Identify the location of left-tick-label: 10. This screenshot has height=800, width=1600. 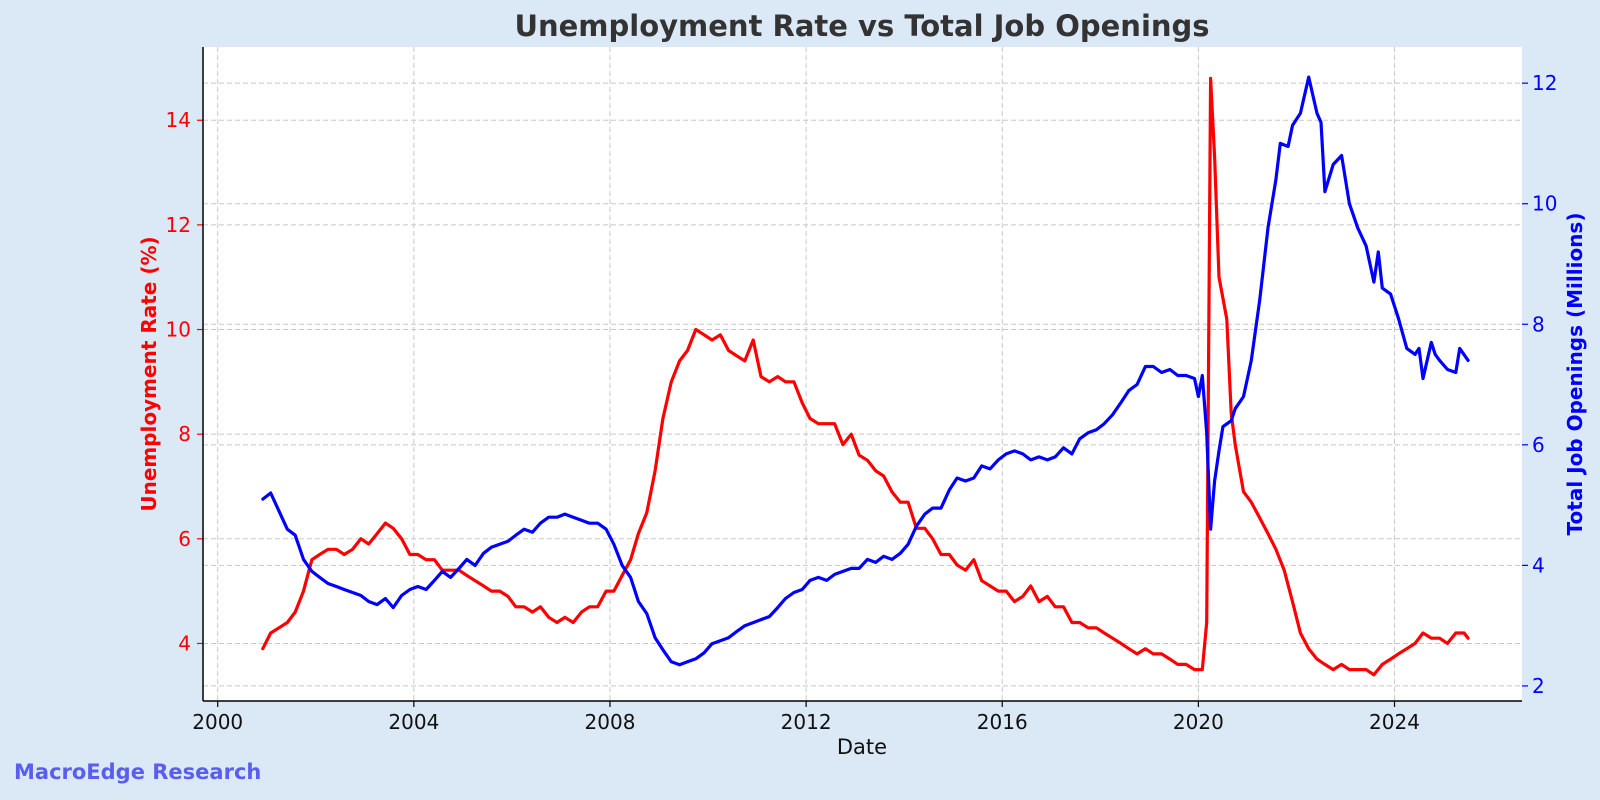
(178, 330).